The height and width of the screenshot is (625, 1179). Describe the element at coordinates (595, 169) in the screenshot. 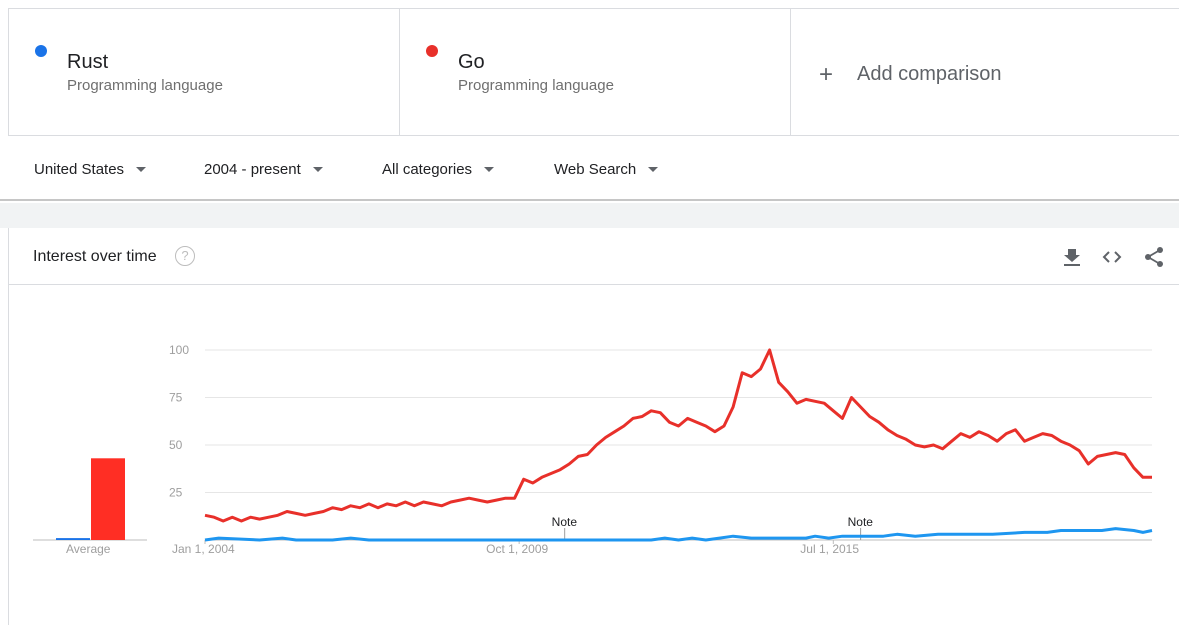

I see `search-type-label: Web Search` at that location.